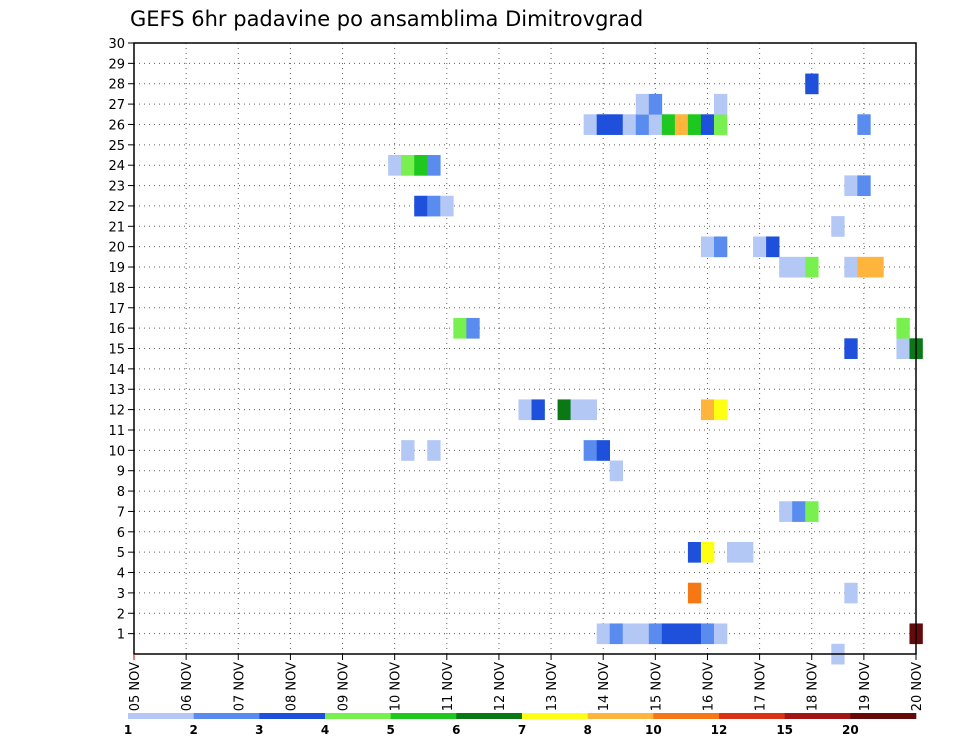 The image size is (960, 742). Describe the element at coordinates (116, 370) in the screenshot. I see `y-tick-label: 14` at that location.